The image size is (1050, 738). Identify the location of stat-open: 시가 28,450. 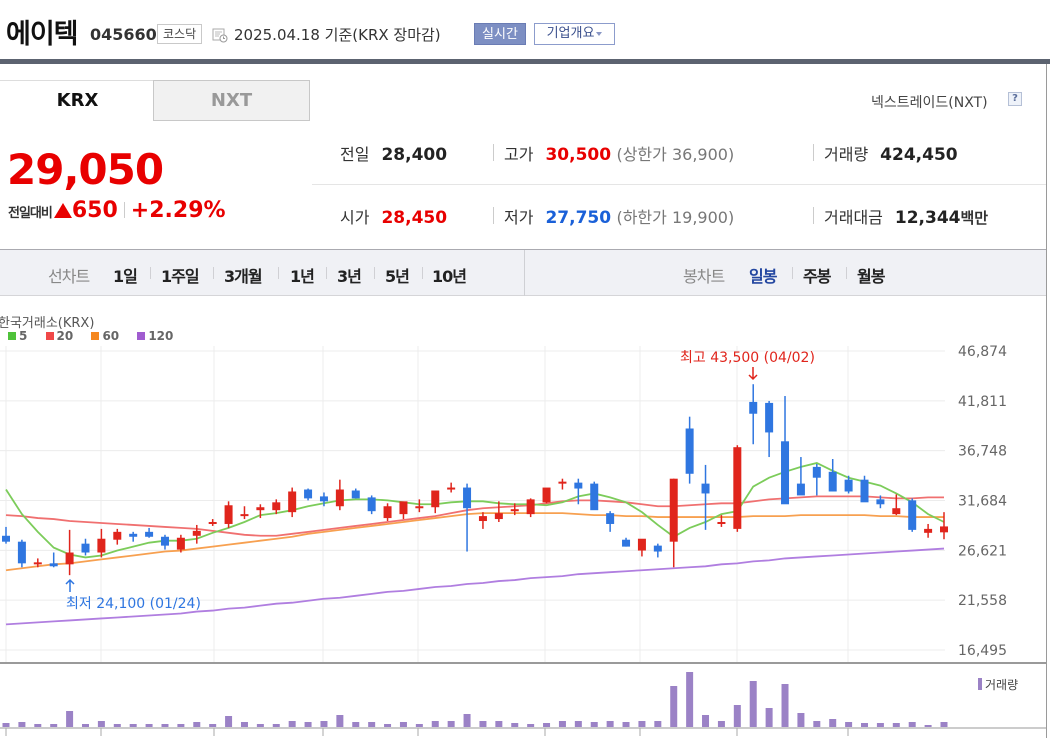
(393, 216).